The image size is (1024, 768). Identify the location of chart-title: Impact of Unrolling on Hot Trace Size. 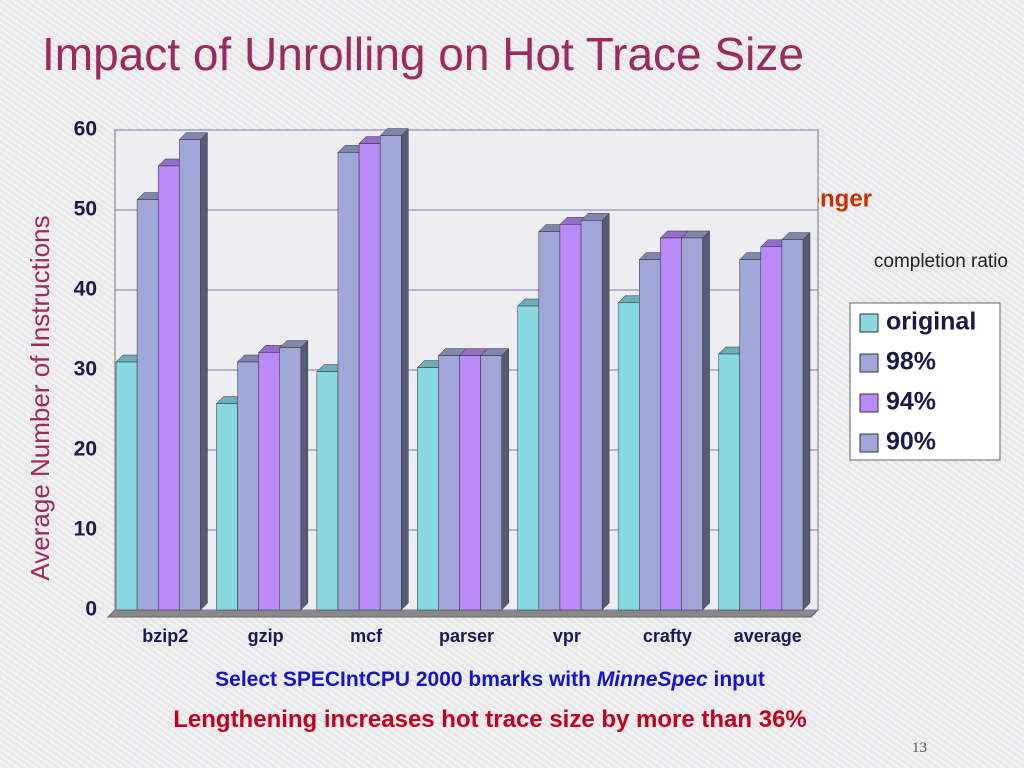
(423, 54).